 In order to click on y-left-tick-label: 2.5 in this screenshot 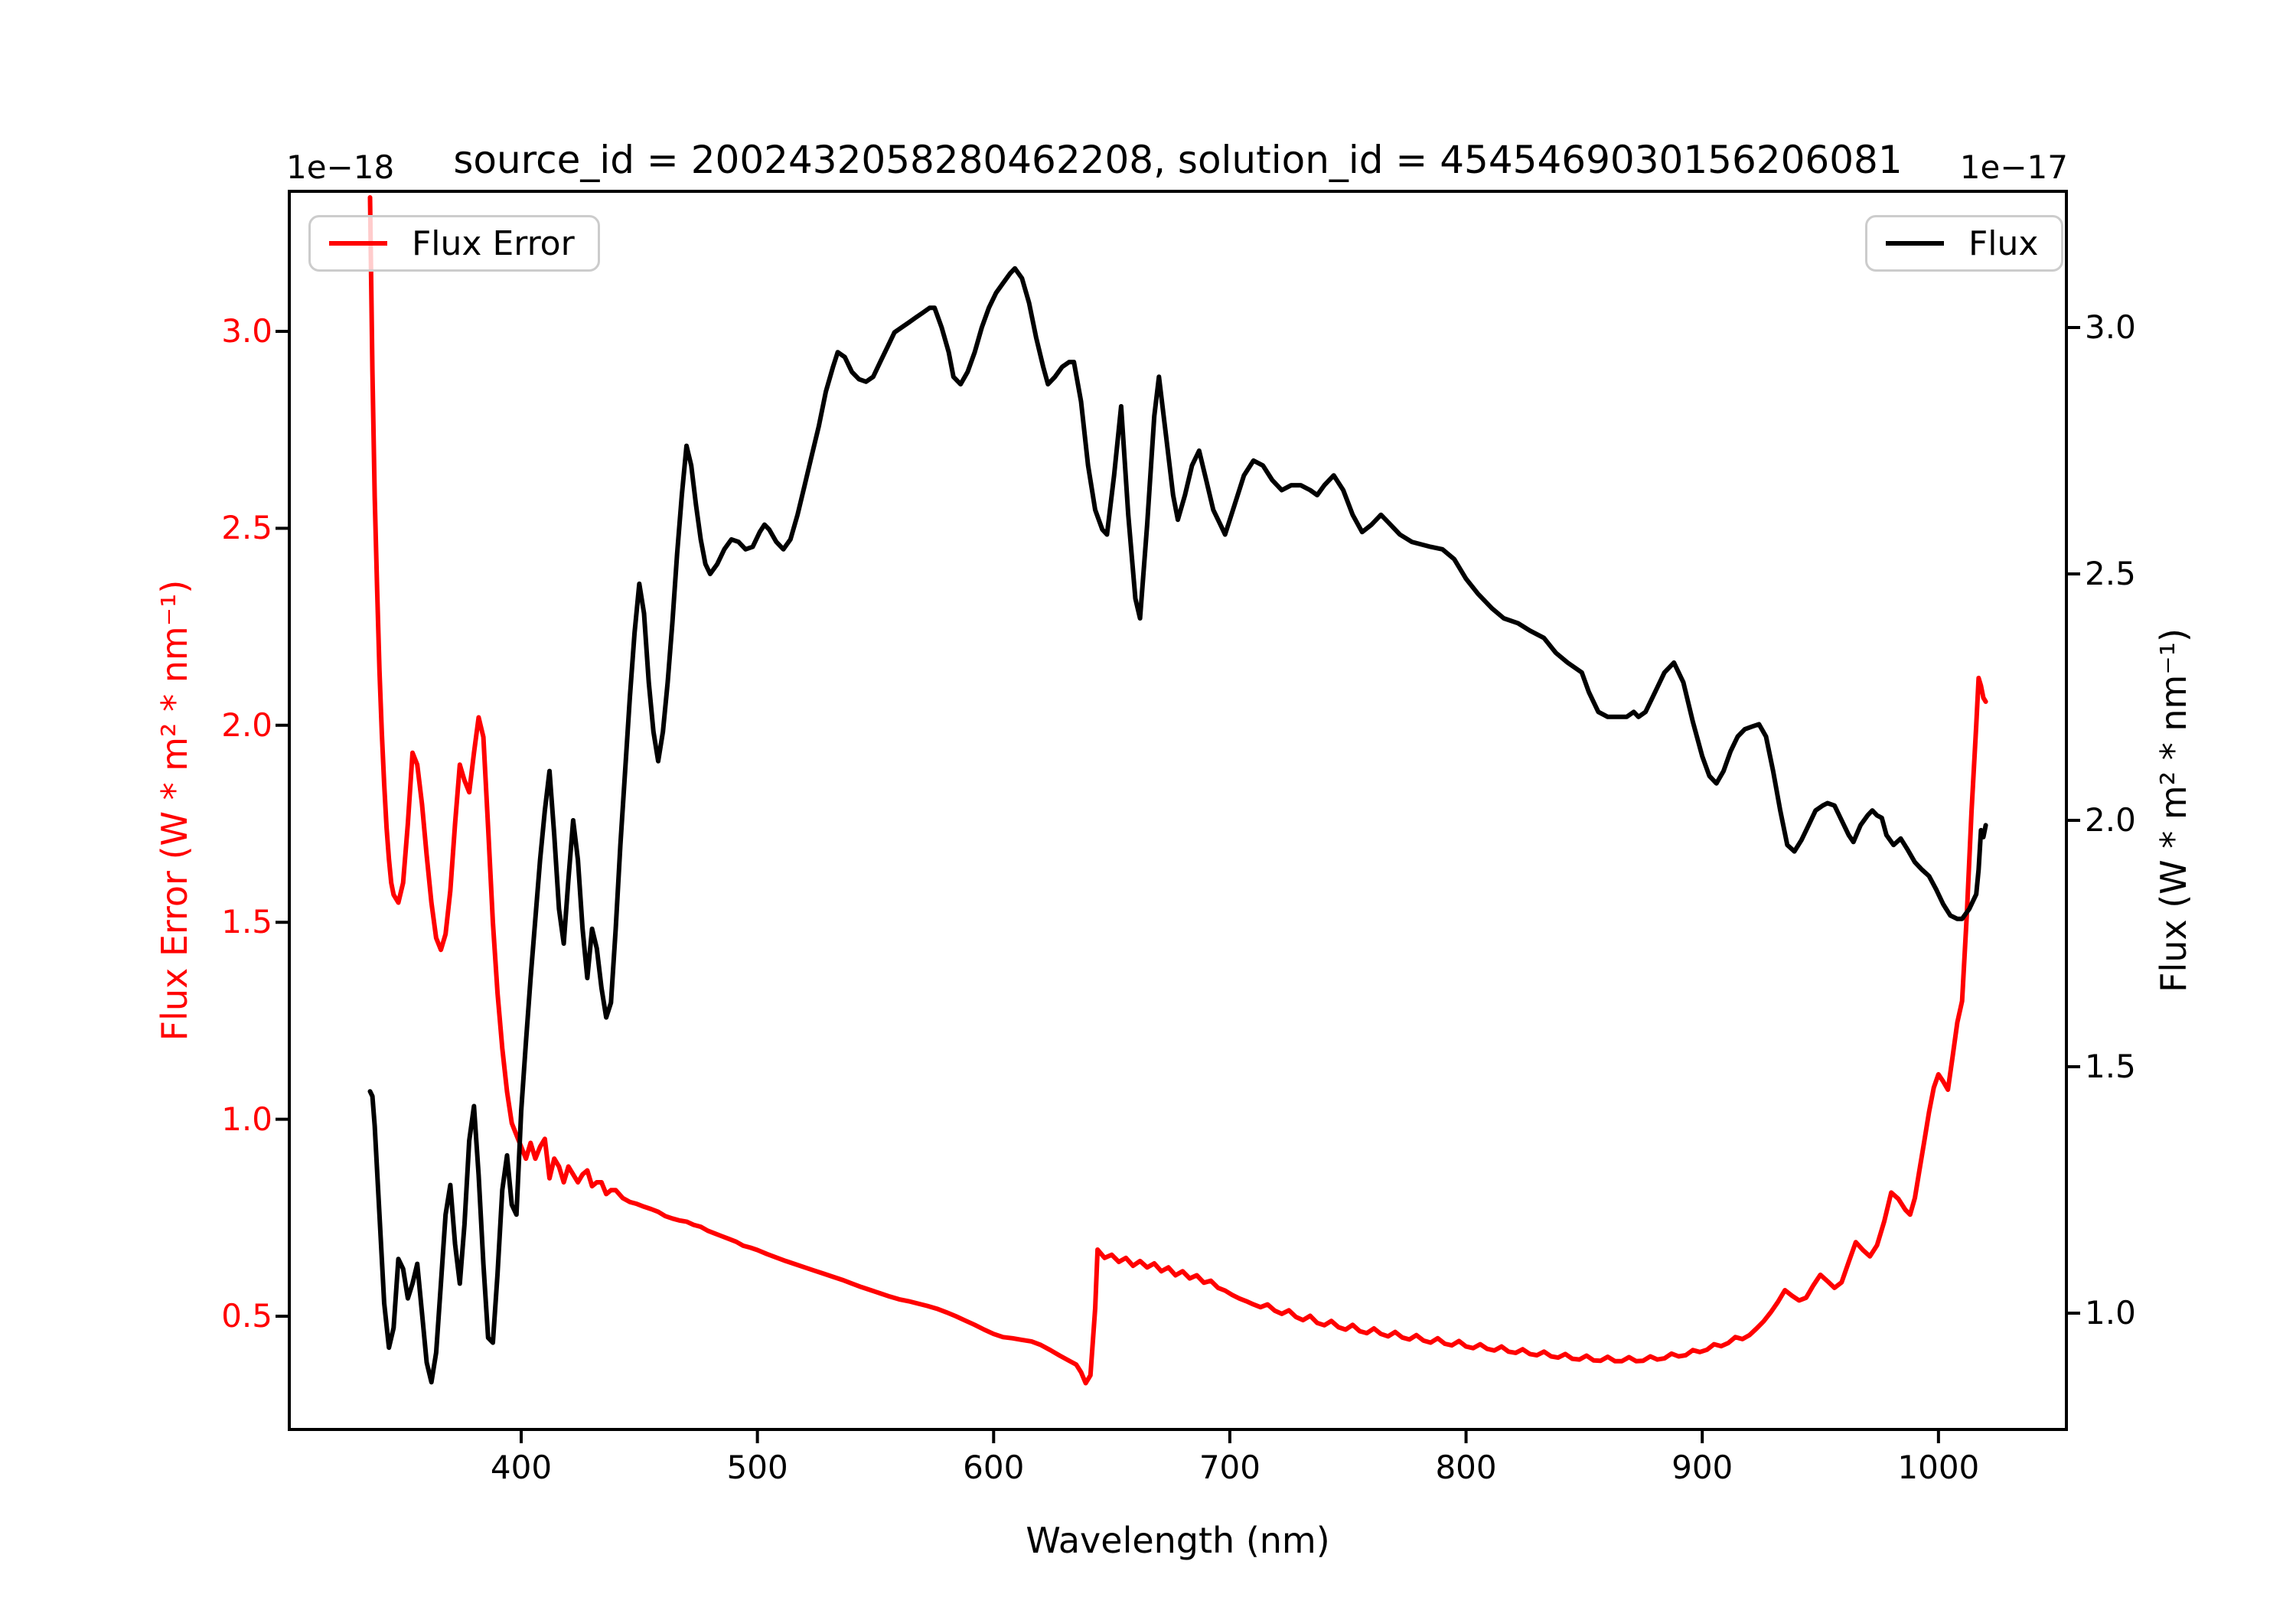, I will do `click(246, 528)`.